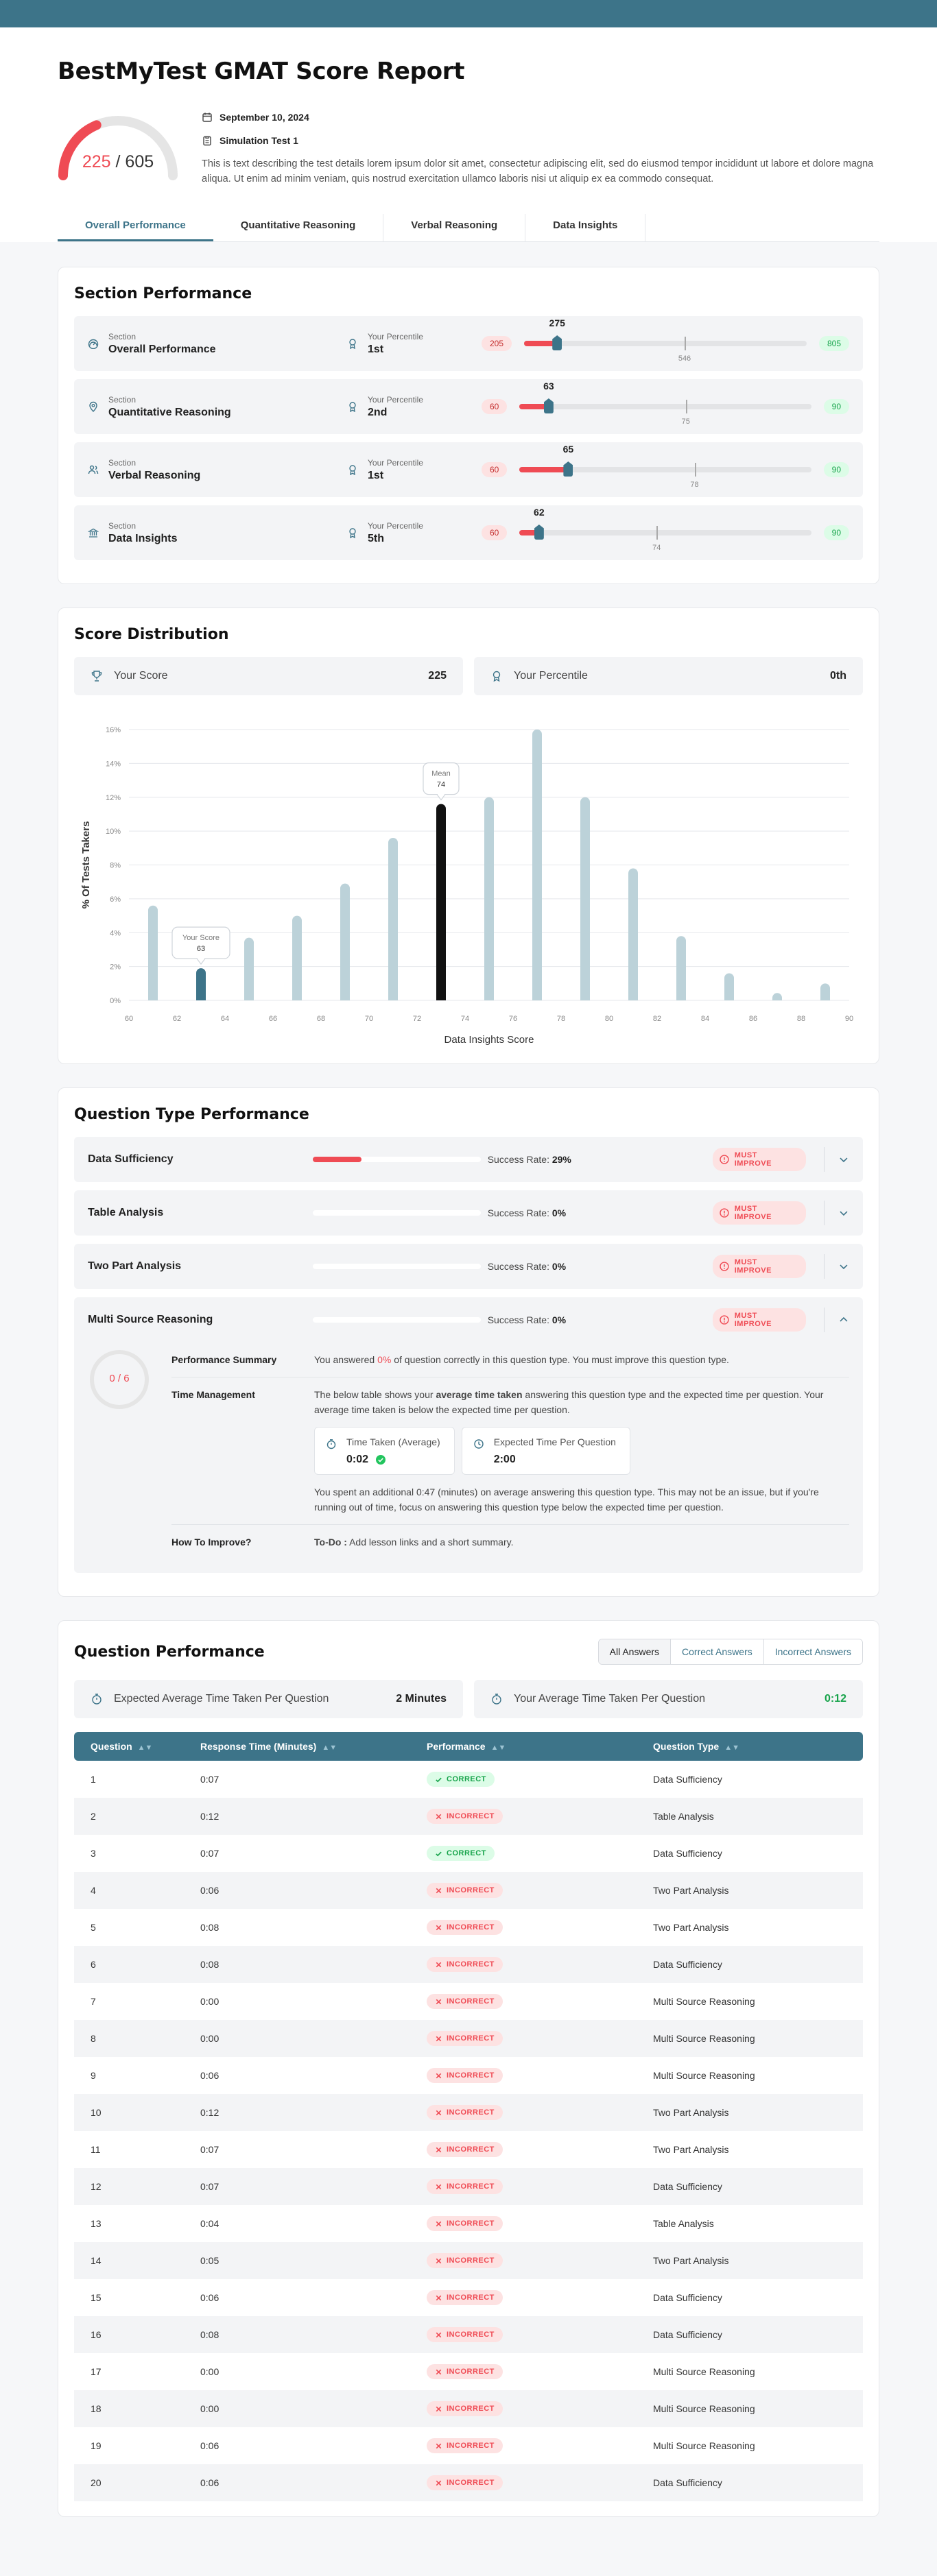 This screenshot has height=2576, width=937. I want to click on question-number: 6, so click(93, 1965).